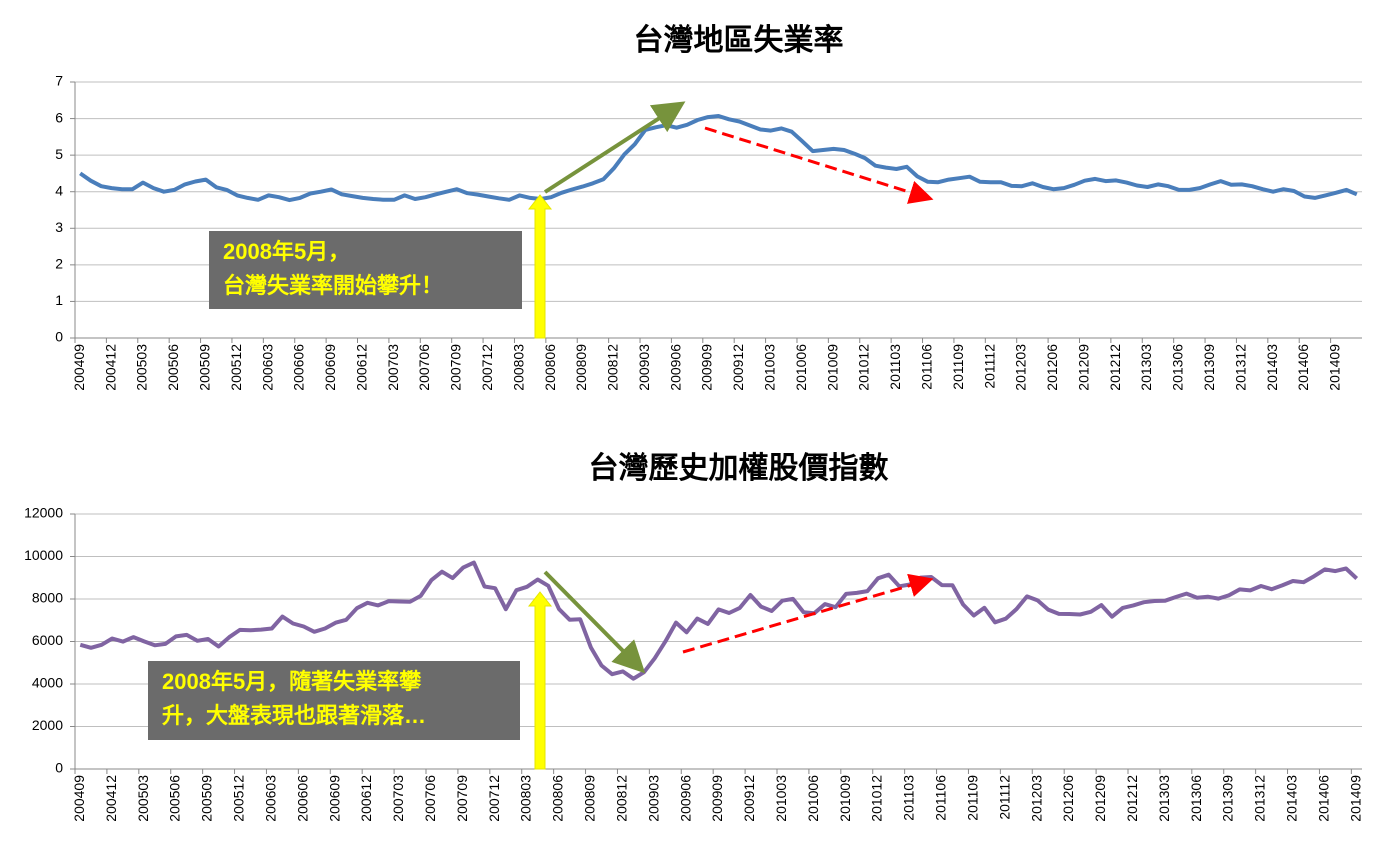  Describe the element at coordinates (59, 117) in the screenshot. I see `y-tick-label: 6` at that location.